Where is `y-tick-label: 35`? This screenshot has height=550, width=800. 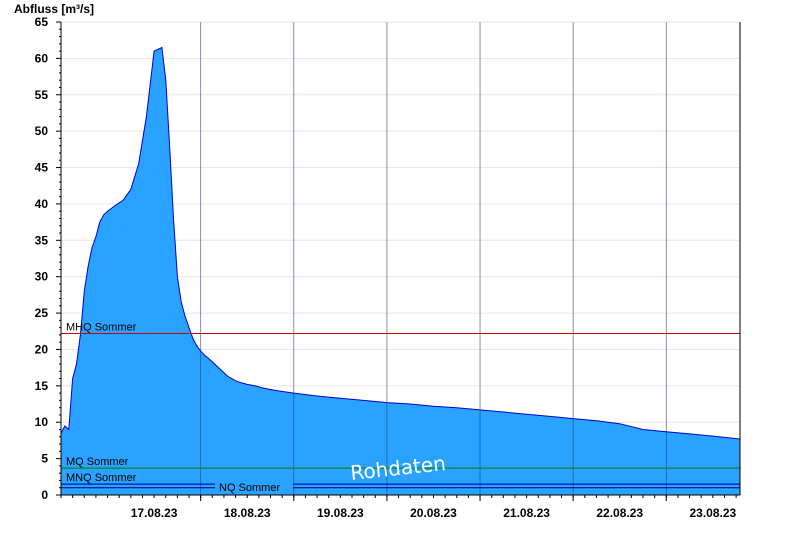
y-tick-label: 35 is located at coordinates (42, 240).